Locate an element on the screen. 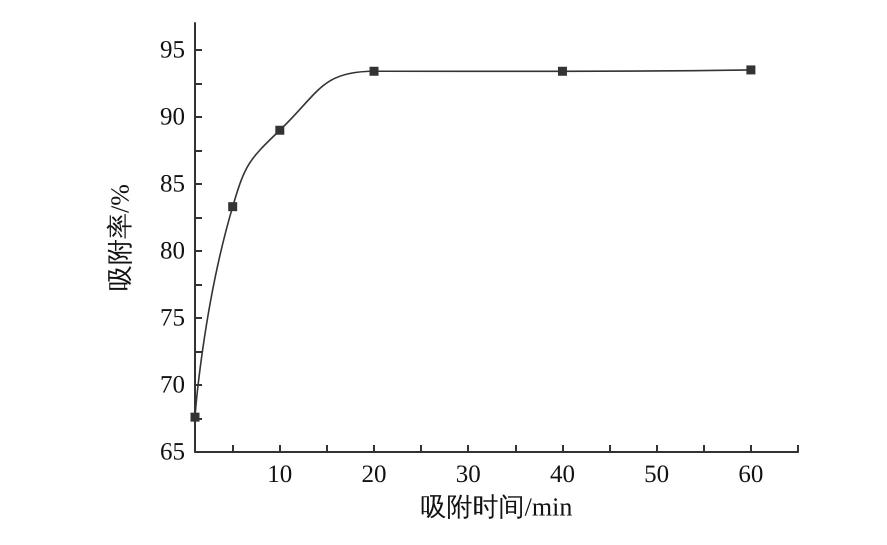 The height and width of the screenshot is (545, 887). y-axis-title: 吸附率/% is located at coordinates (120, 237).